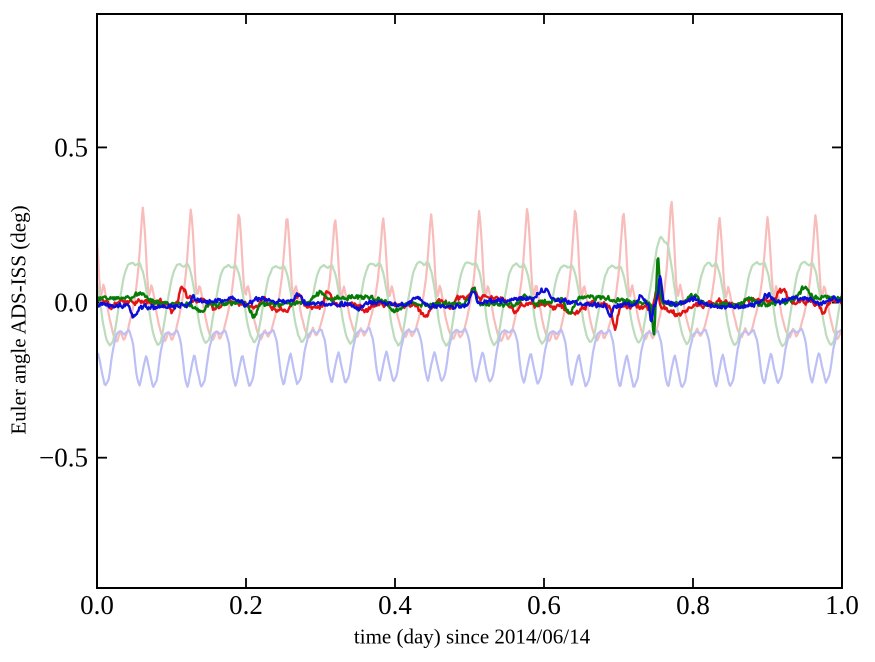 The width and height of the screenshot is (875, 662). I want to click on x-tick-label: 1.0, so click(842, 605).